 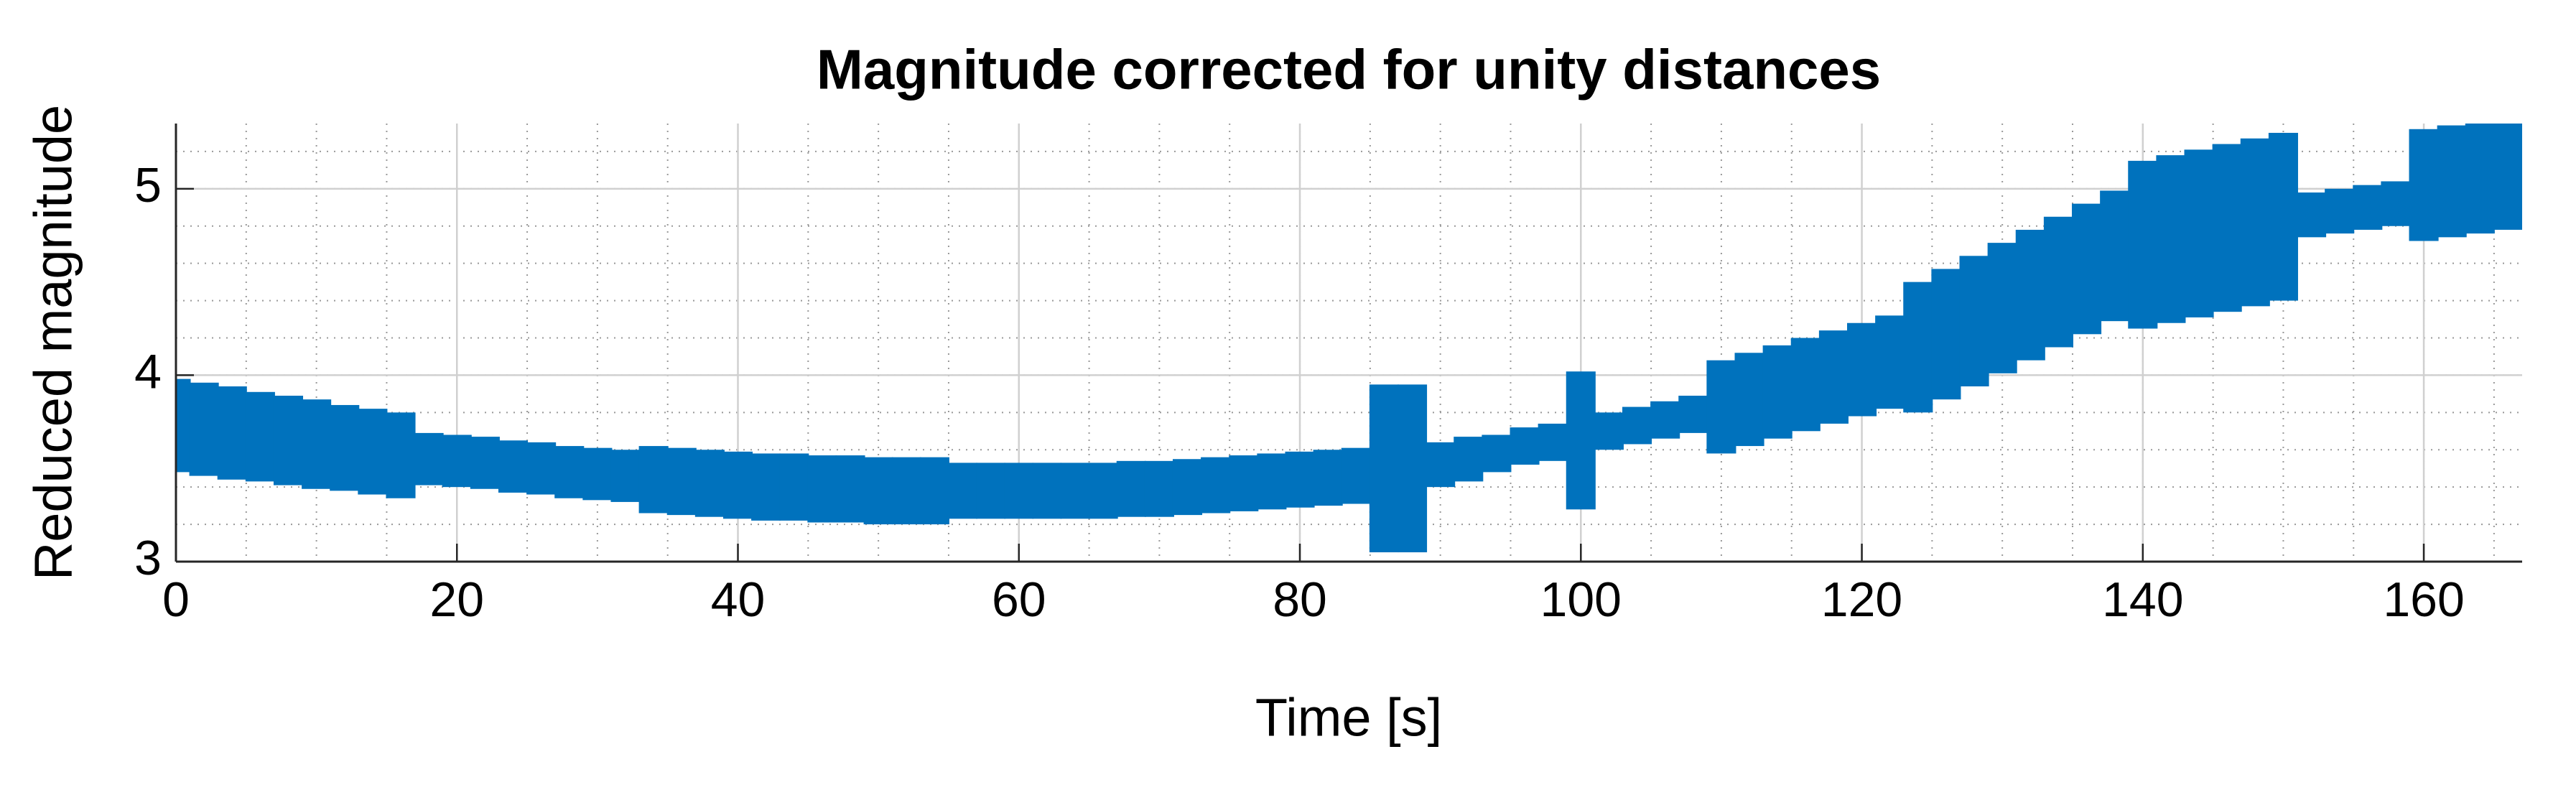 What do you see at coordinates (53, 342) in the screenshot?
I see `y-axis-label: Reduced magnitude` at bounding box center [53, 342].